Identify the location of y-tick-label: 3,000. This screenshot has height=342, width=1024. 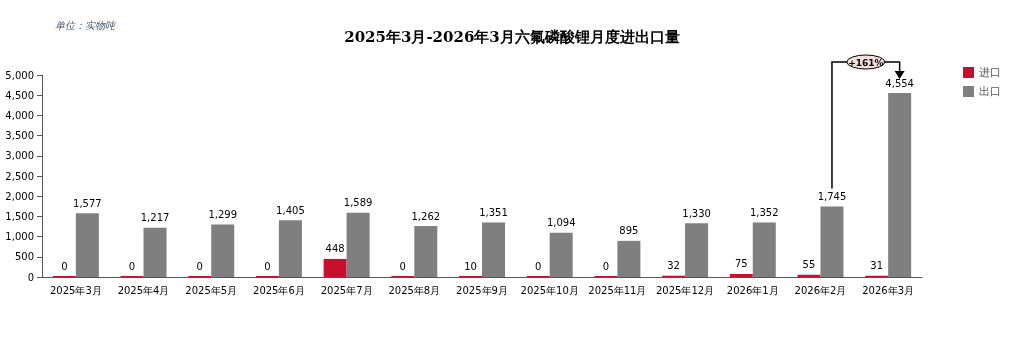
(19, 156).